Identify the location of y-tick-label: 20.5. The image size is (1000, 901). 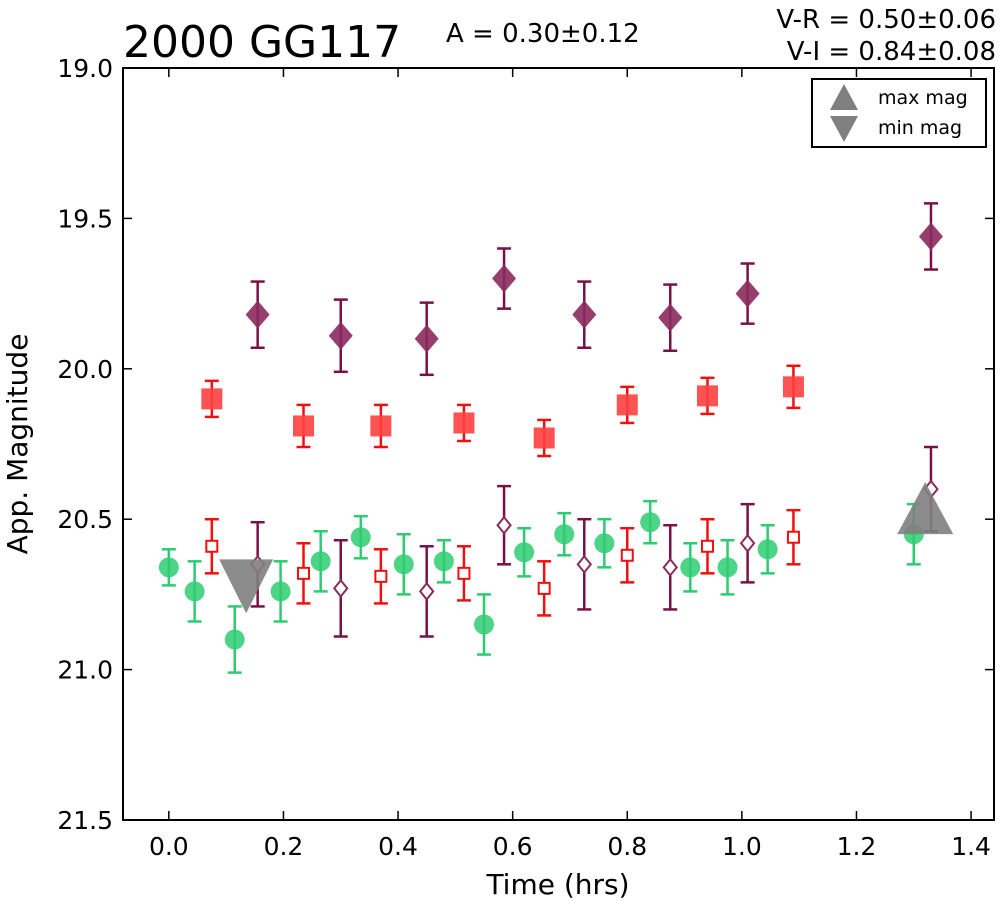
(85, 519).